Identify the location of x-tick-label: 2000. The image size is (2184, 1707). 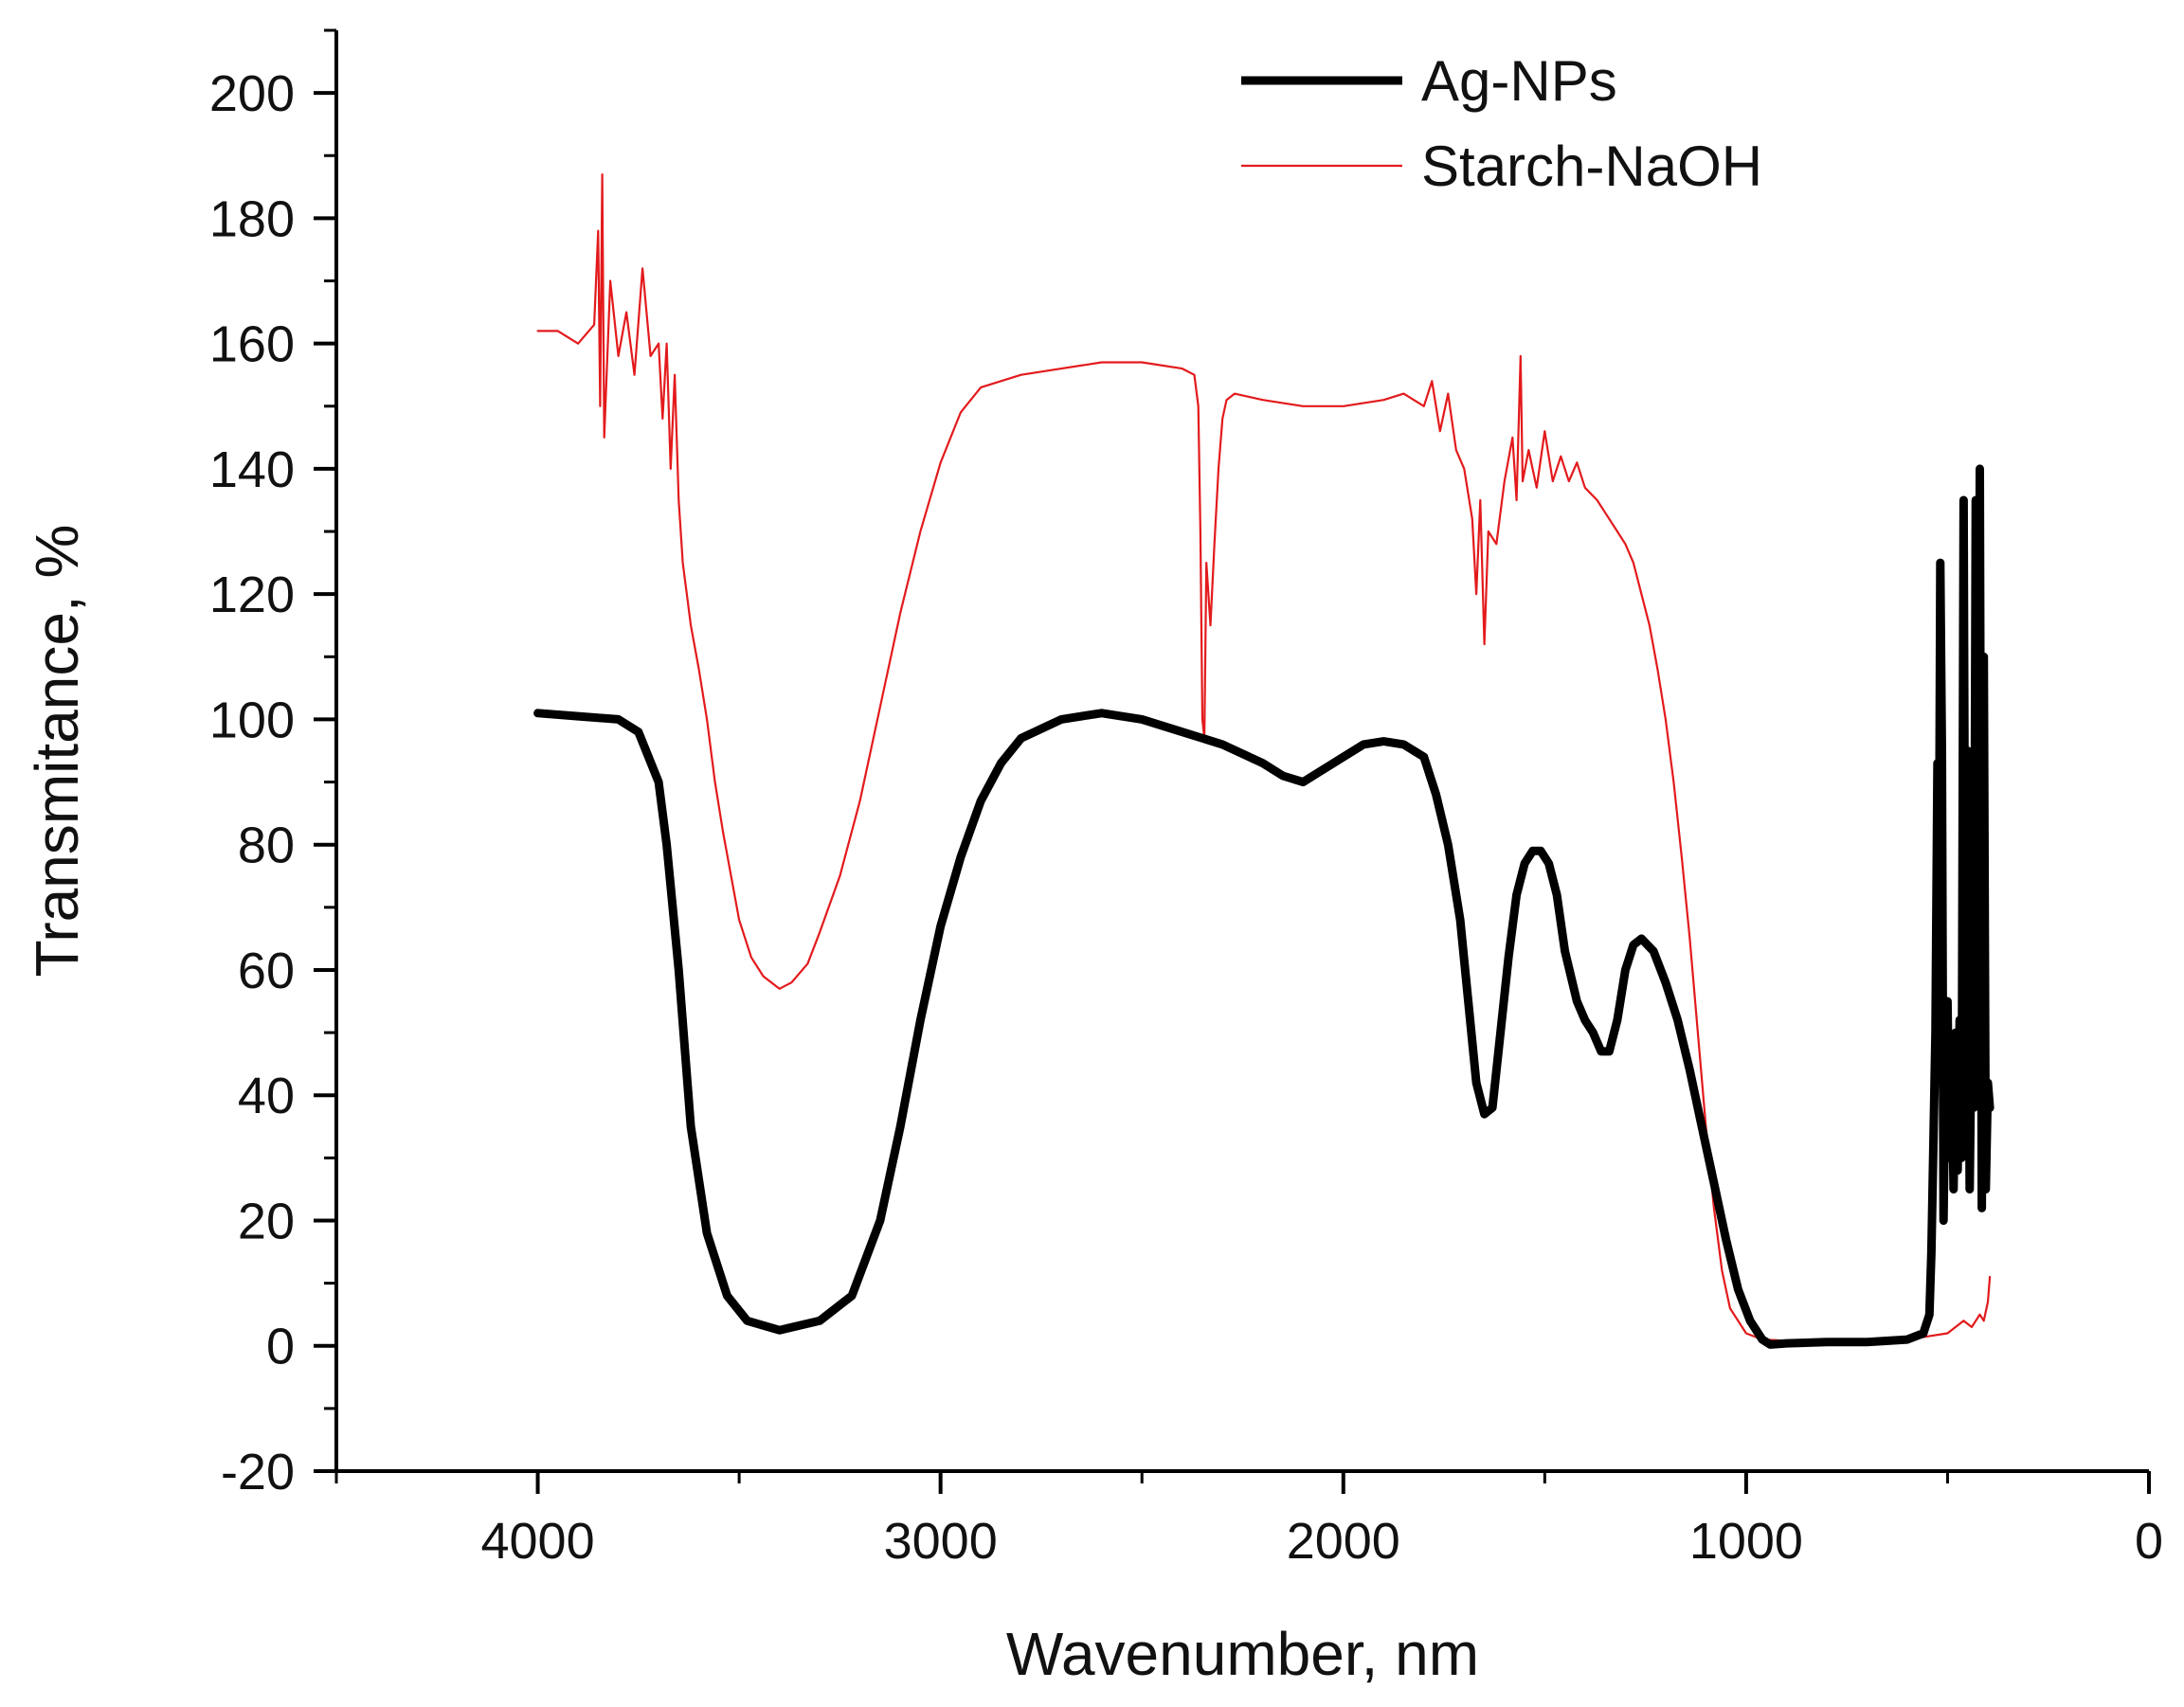
(1343, 1541).